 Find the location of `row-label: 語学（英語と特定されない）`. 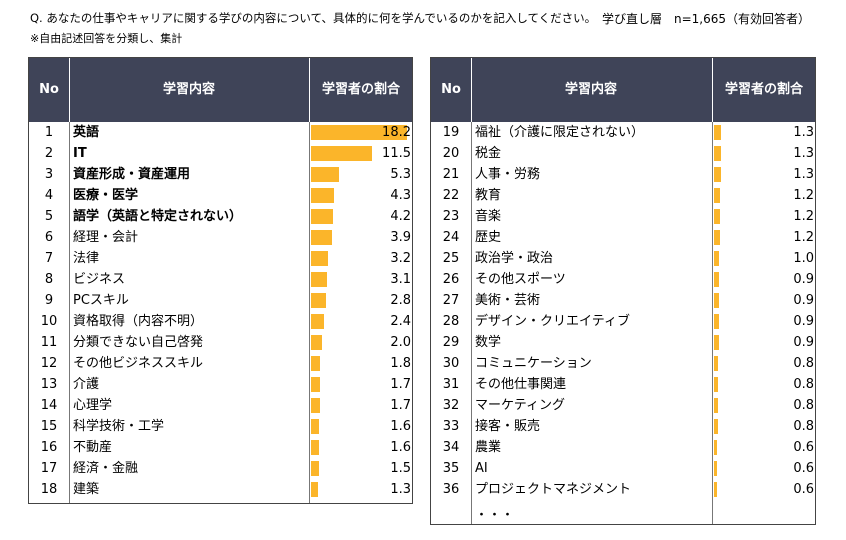

row-label: 語学（英語と特定されない） is located at coordinates (158, 216).